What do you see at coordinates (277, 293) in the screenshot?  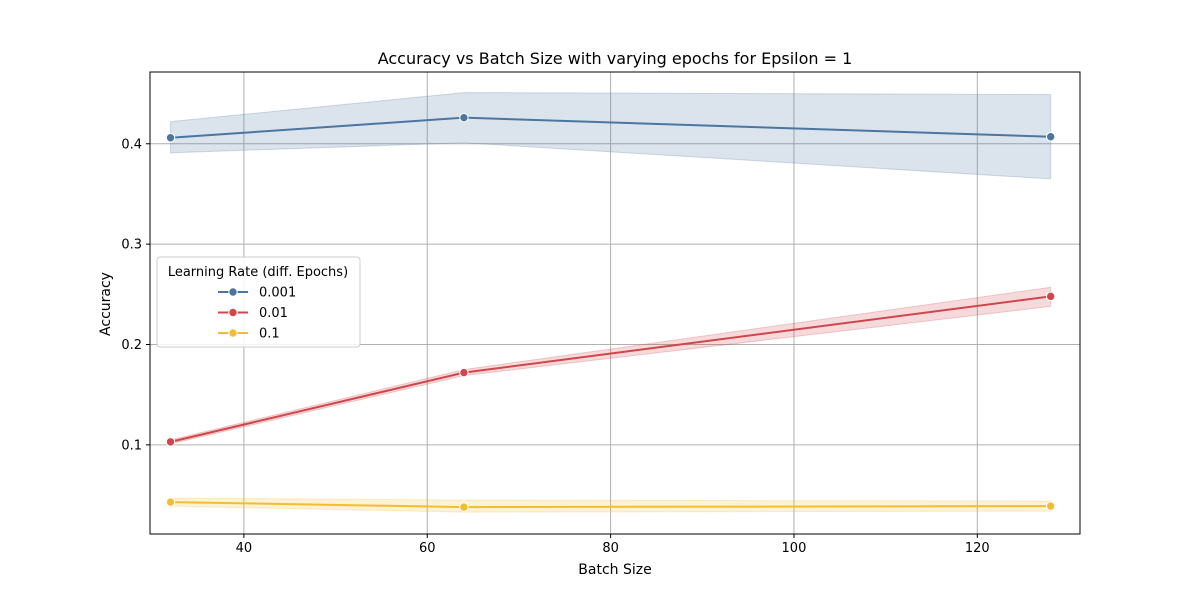 I see `legend-label-0: 0.001` at bounding box center [277, 293].